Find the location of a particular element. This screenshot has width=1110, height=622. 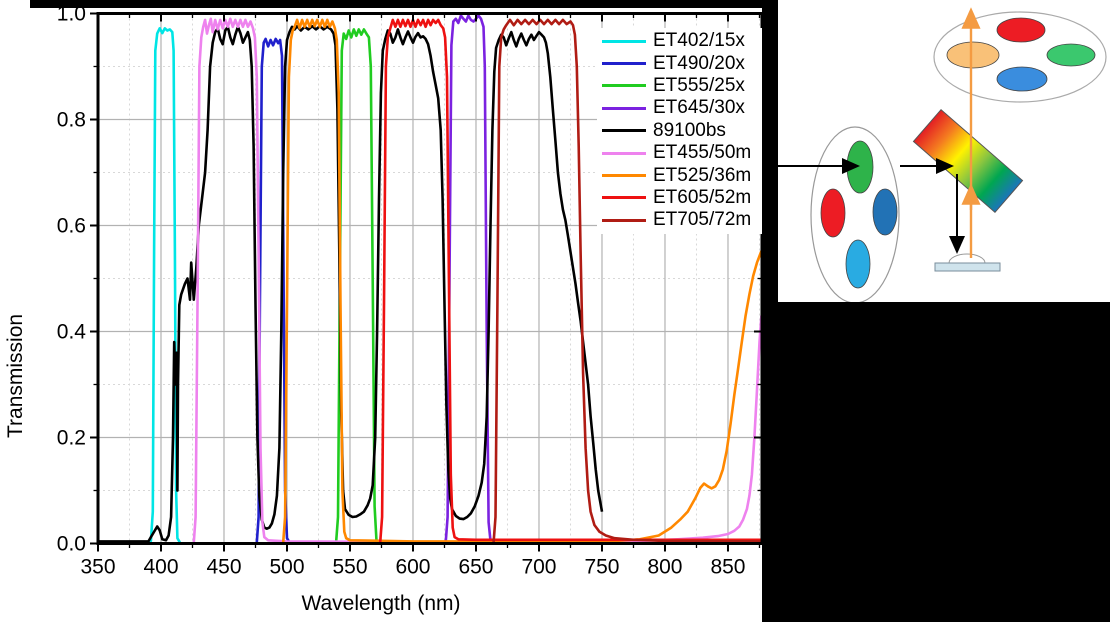

svg-text: 650 is located at coordinates (475, 567).